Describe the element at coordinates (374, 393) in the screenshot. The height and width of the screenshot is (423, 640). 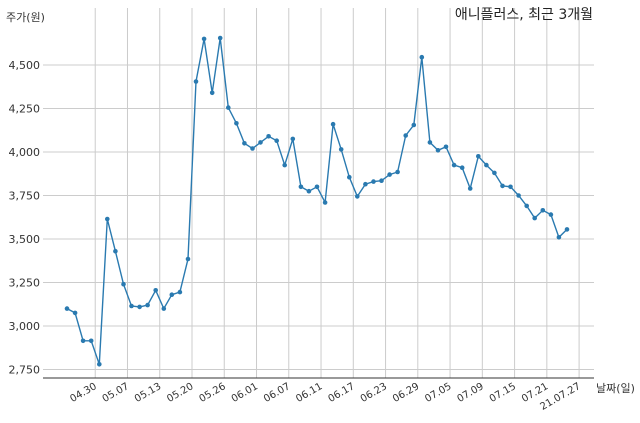
I see `x-tick-label: 06.23` at that location.